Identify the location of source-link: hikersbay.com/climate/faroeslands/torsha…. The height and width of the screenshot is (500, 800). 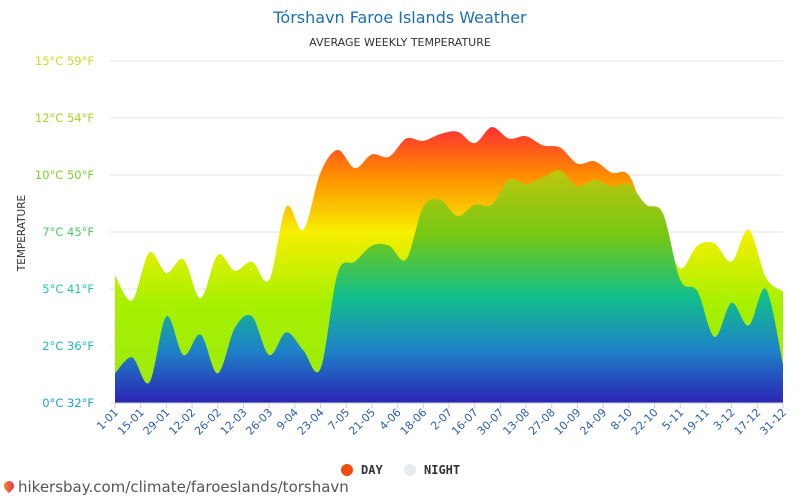
(175, 487).